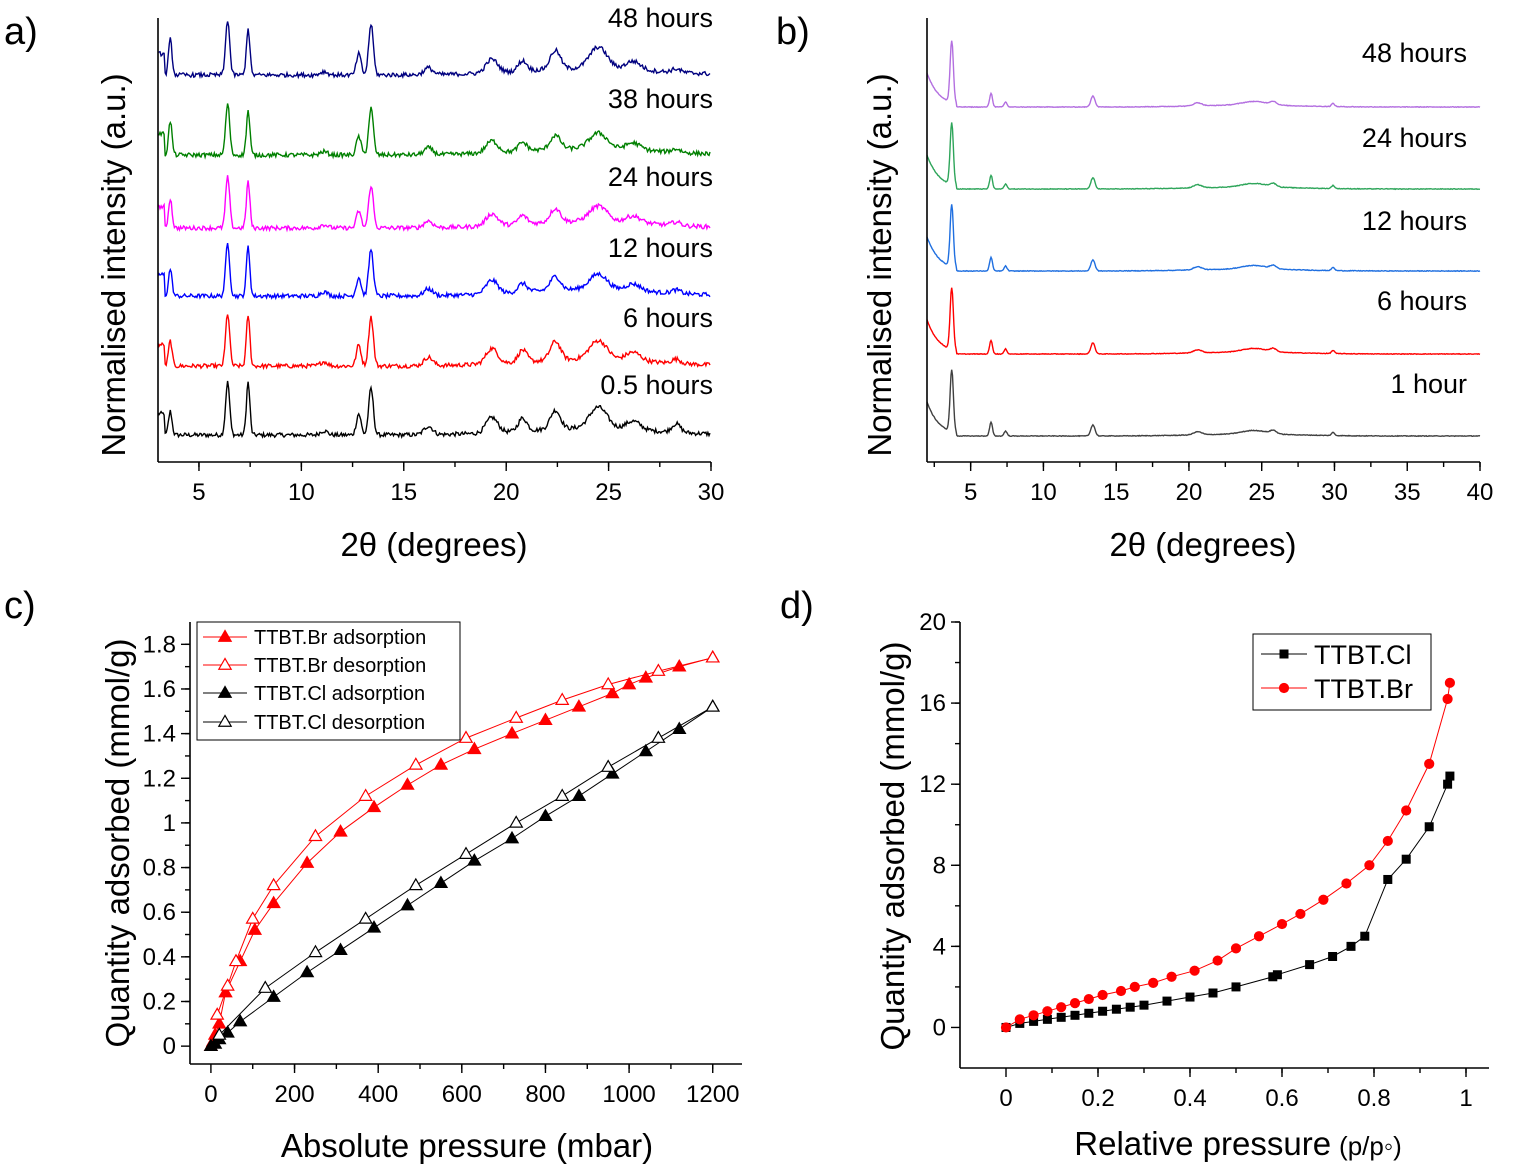  What do you see at coordinates (1334, 492) in the screenshot?
I see `panel-b-x-tick-label: 30` at bounding box center [1334, 492].